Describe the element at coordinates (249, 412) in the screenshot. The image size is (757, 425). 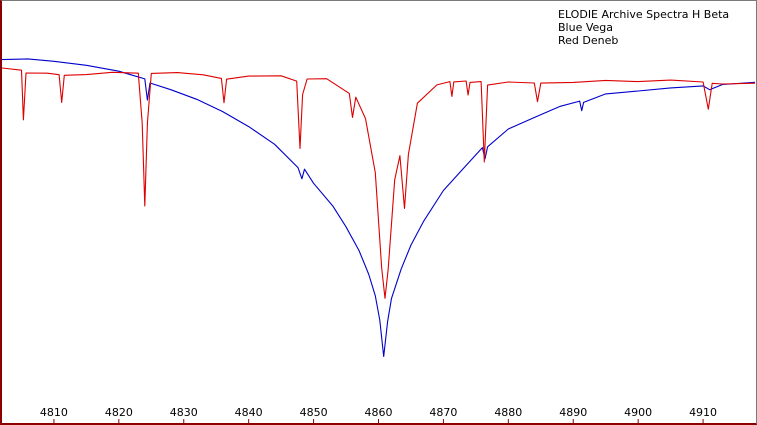
I see `x-tick-label-4840: 4840` at that location.